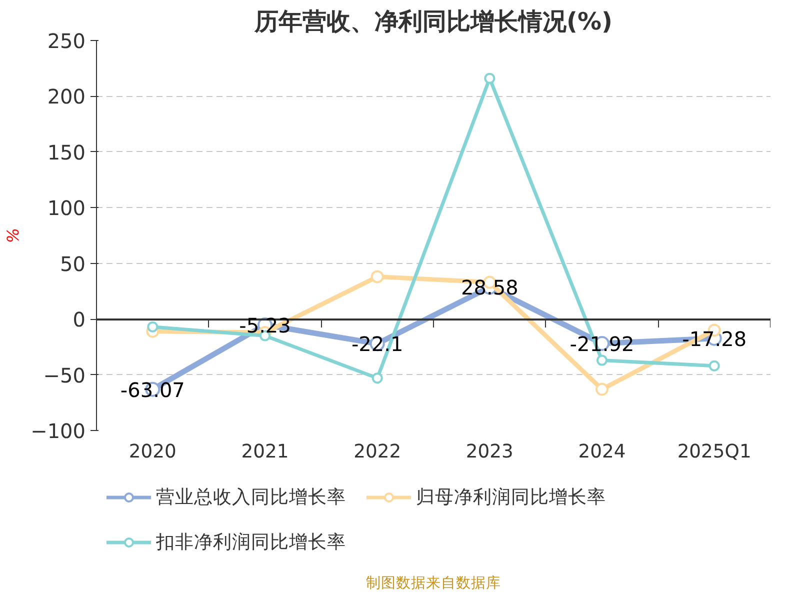 Image resolution: width=800 pixels, height=600 pixels. Describe the element at coordinates (66, 41) in the screenshot. I see `y-tick-label: 250` at that location.